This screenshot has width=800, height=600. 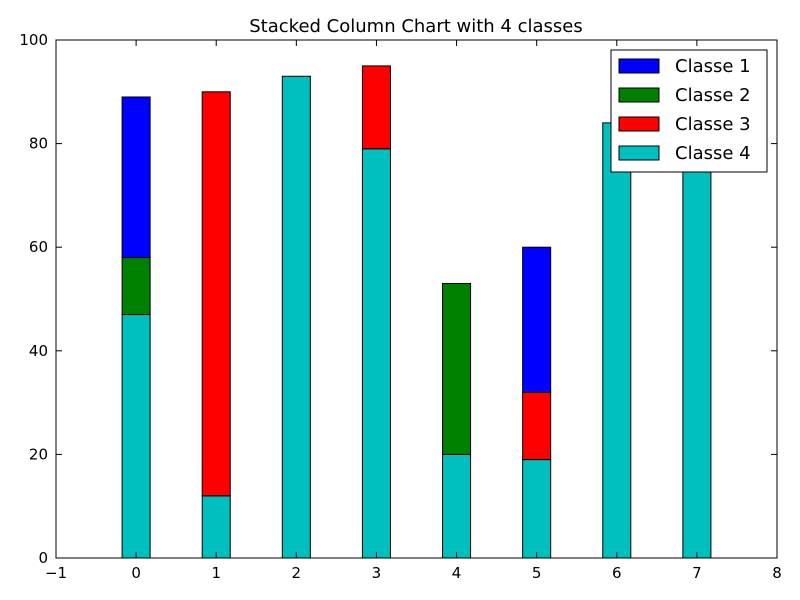 I want to click on legend-label: Classe 3, so click(x=713, y=124).